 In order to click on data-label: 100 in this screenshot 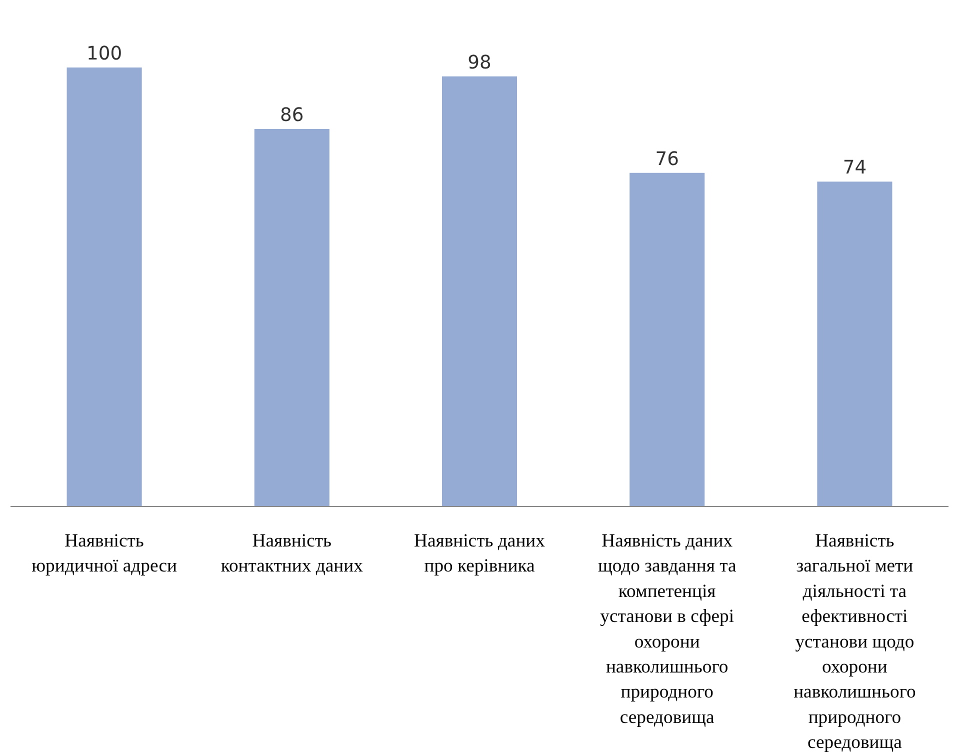, I will do `click(104, 54)`.